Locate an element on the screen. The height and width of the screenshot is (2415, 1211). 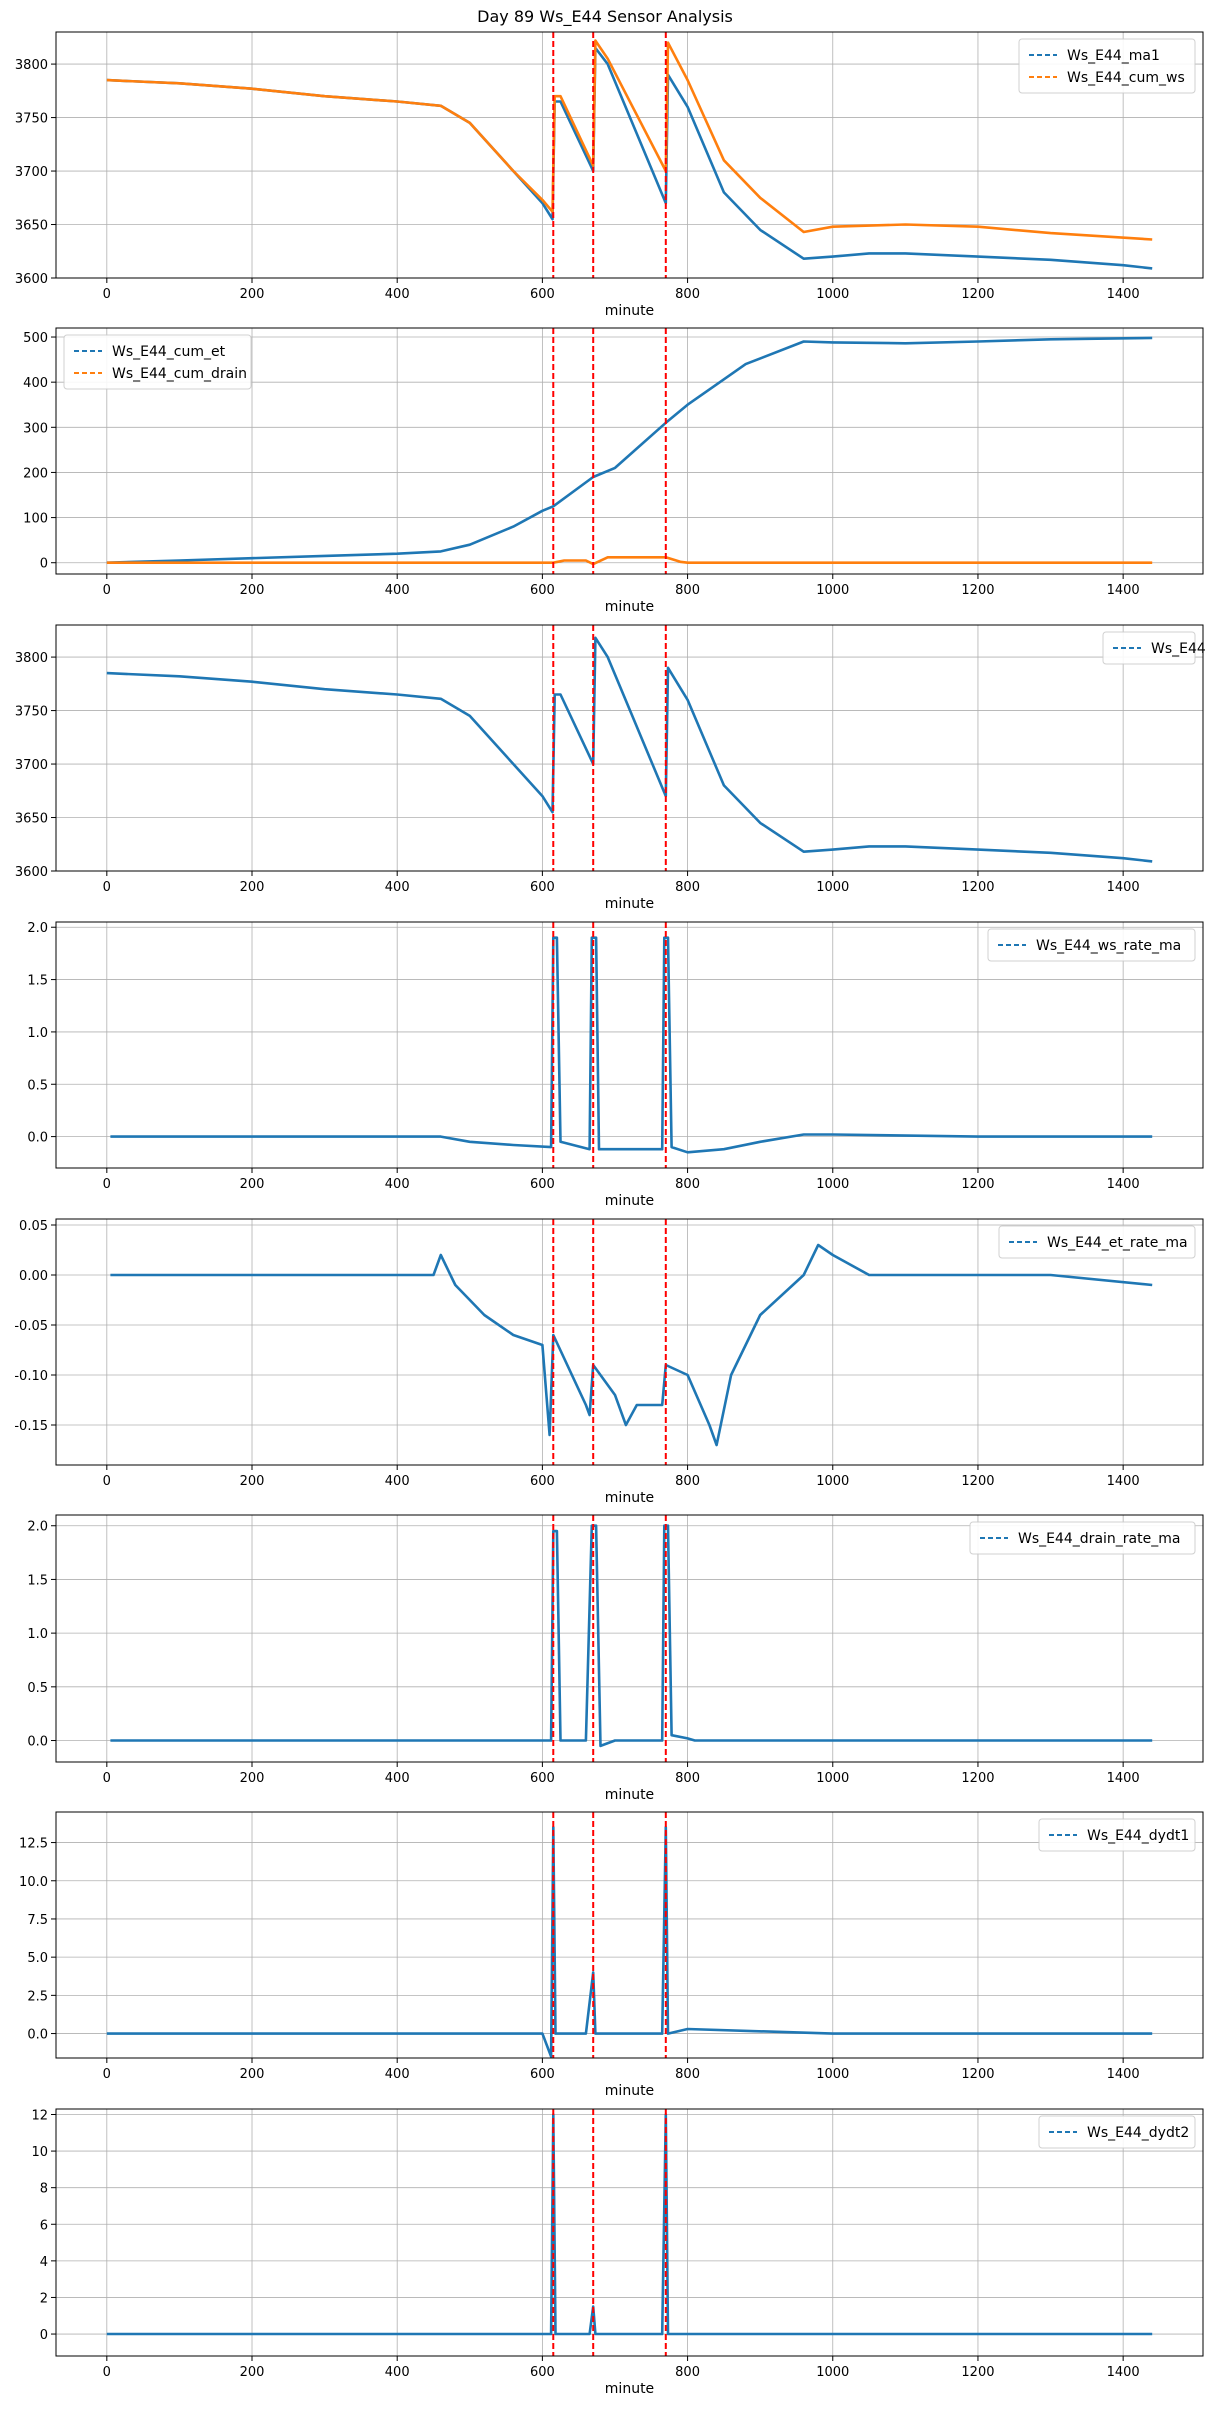
y-tick-label: 0.00 is located at coordinates (33, 1276).